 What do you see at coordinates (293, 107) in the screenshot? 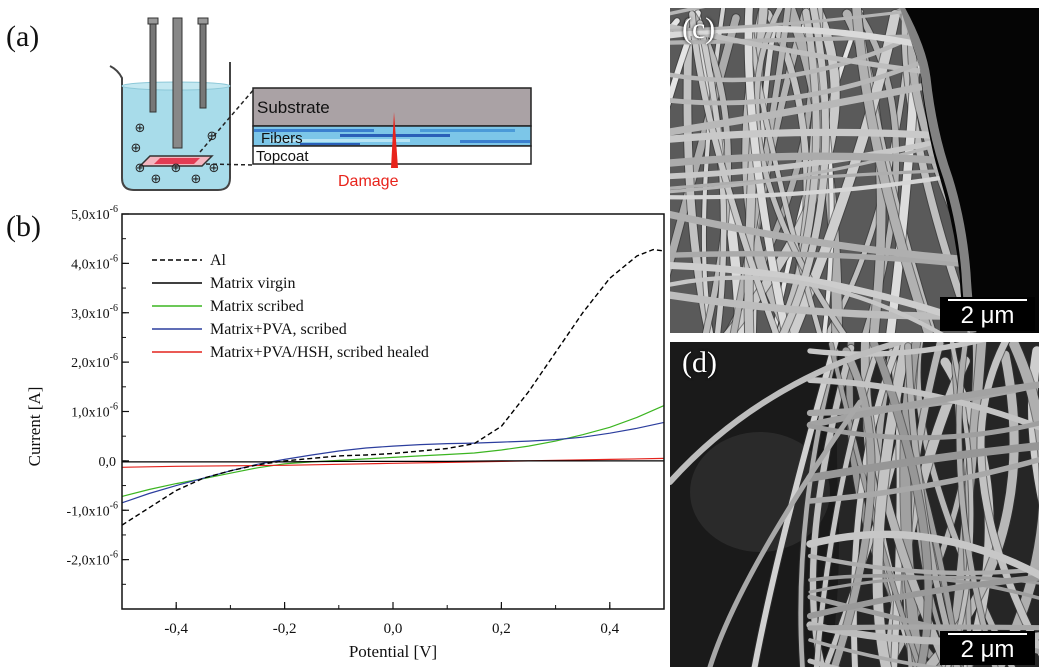
I see `substrate-label: Substrate` at bounding box center [293, 107].